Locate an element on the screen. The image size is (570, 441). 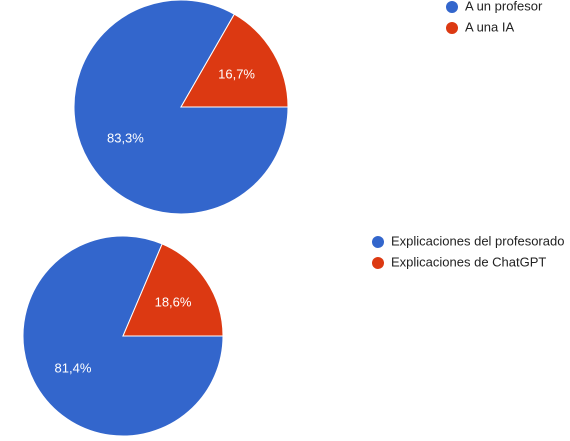
legend-label: Explicaciones del profesorado is located at coordinates (477, 240).